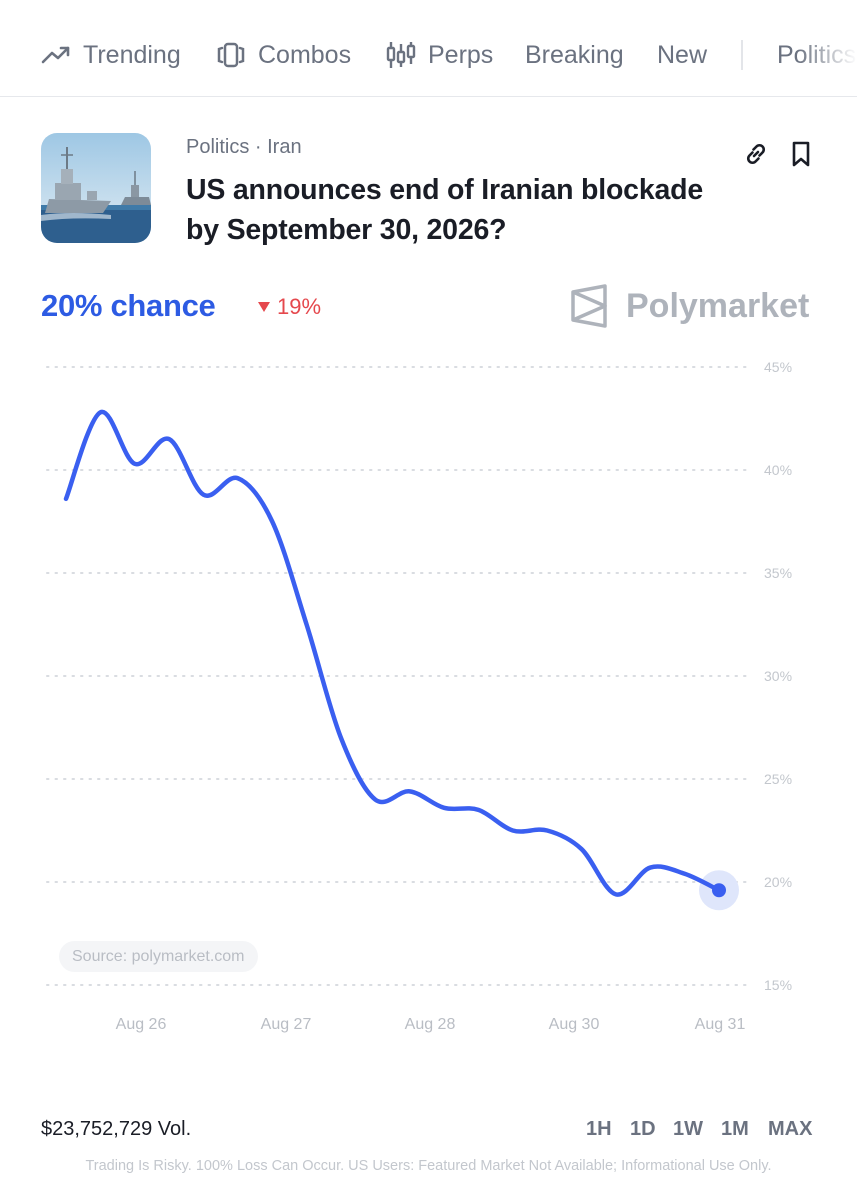 Image resolution: width=857 pixels, height=1200 pixels. I want to click on candlestick-icon, so click(401, 55).